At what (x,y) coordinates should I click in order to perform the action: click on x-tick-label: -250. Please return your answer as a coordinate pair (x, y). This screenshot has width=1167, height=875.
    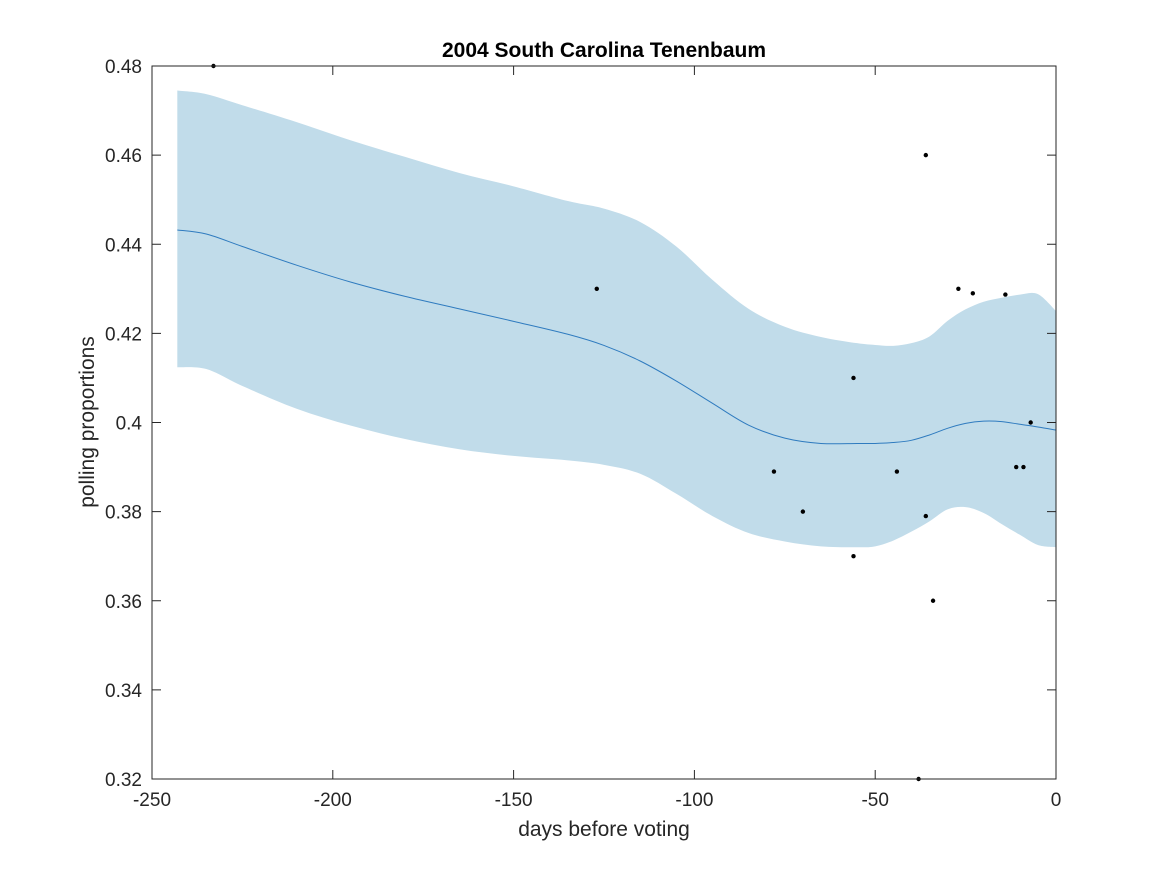
    Looking at the image, I should click on (152, 800).